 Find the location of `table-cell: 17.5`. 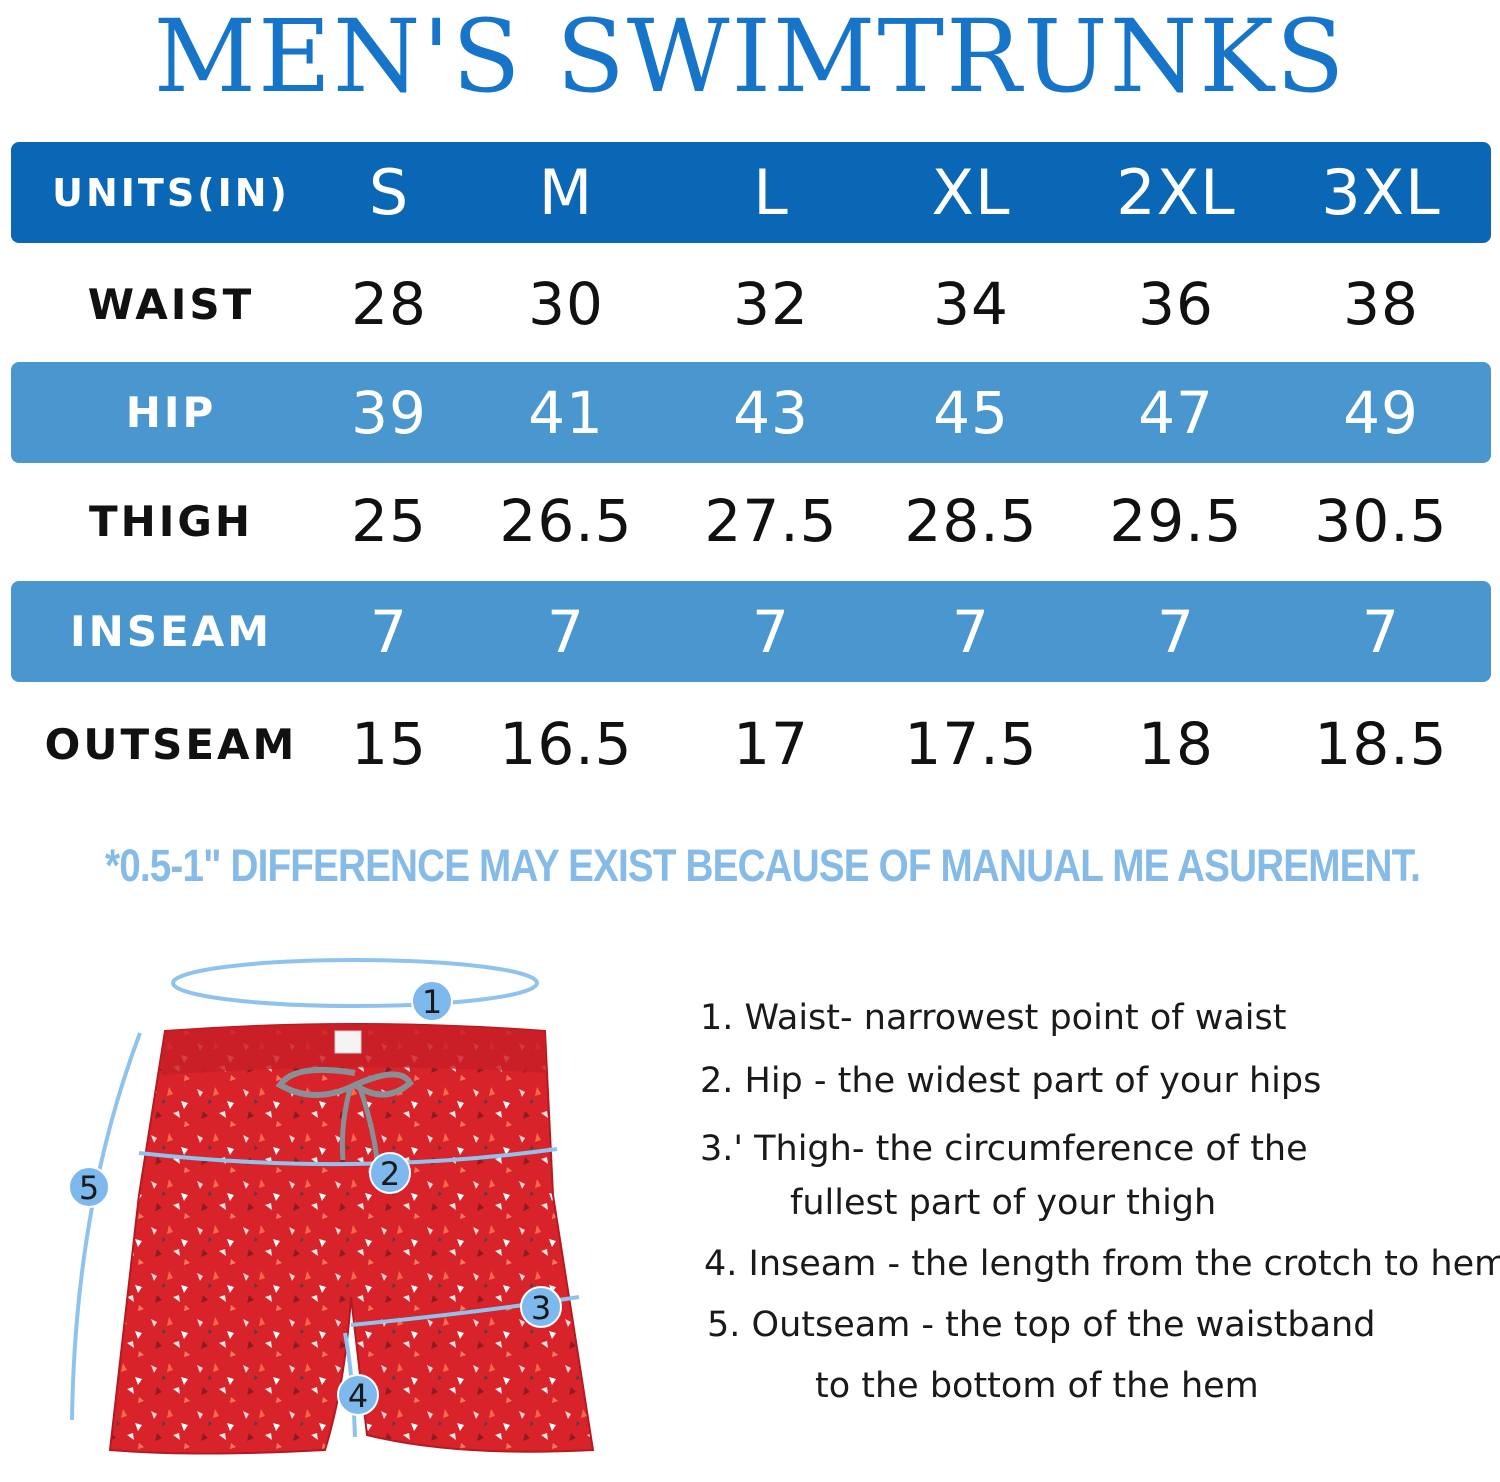

table-cell: 17.5 is located at coordinates (971, 744).